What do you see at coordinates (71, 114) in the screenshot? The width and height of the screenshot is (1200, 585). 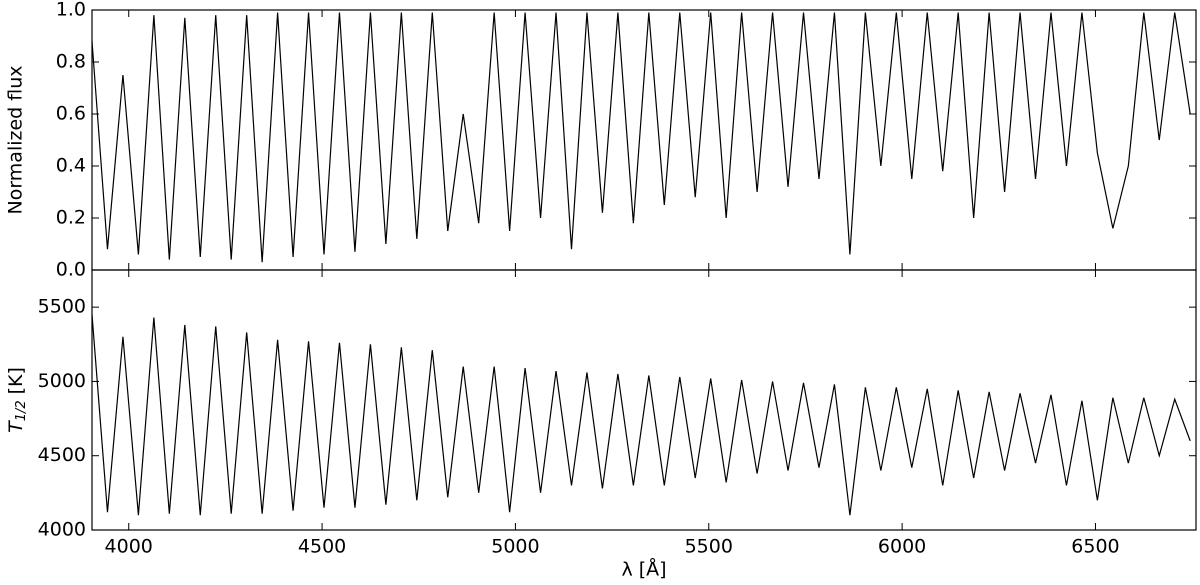 I see `y-tick-label: 0.6` at bounding box center [71, 114].